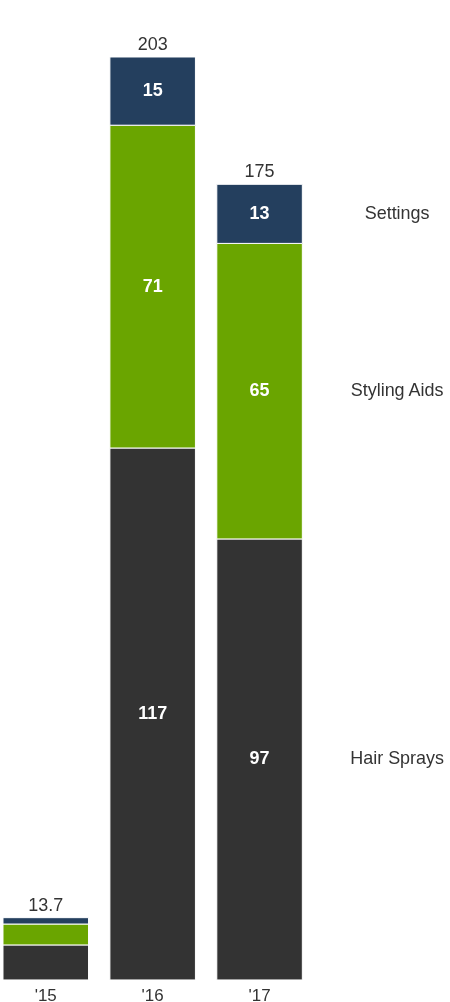 This screenshot has width=450, height=1002. Describe the element at coordinates (397, 212) in the screenshot. I see `text: Settings` at that location.